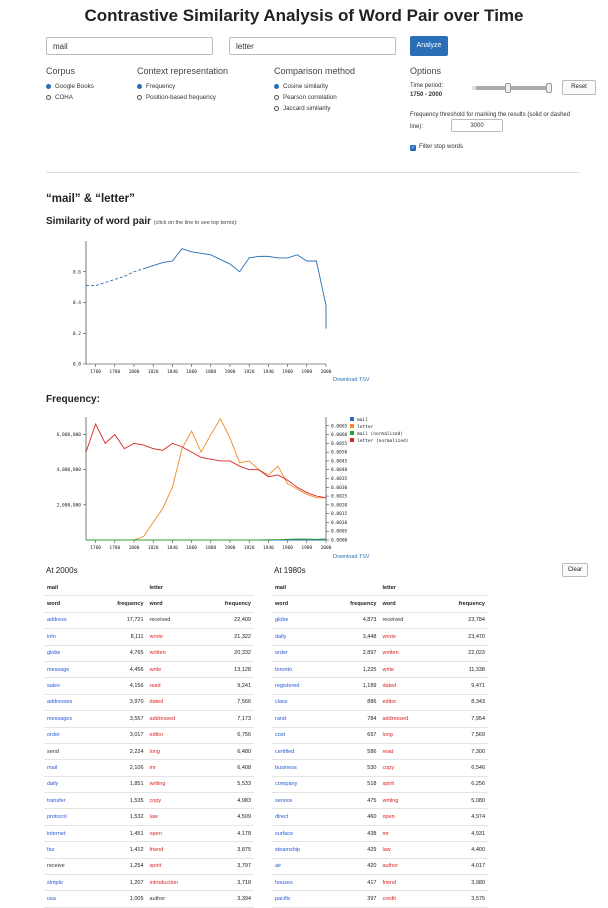 The image size is (608, 908). Describe the element at coordinates (156, 86) in the screenshot. I see `context-option-frequency: Frequency` at that location.